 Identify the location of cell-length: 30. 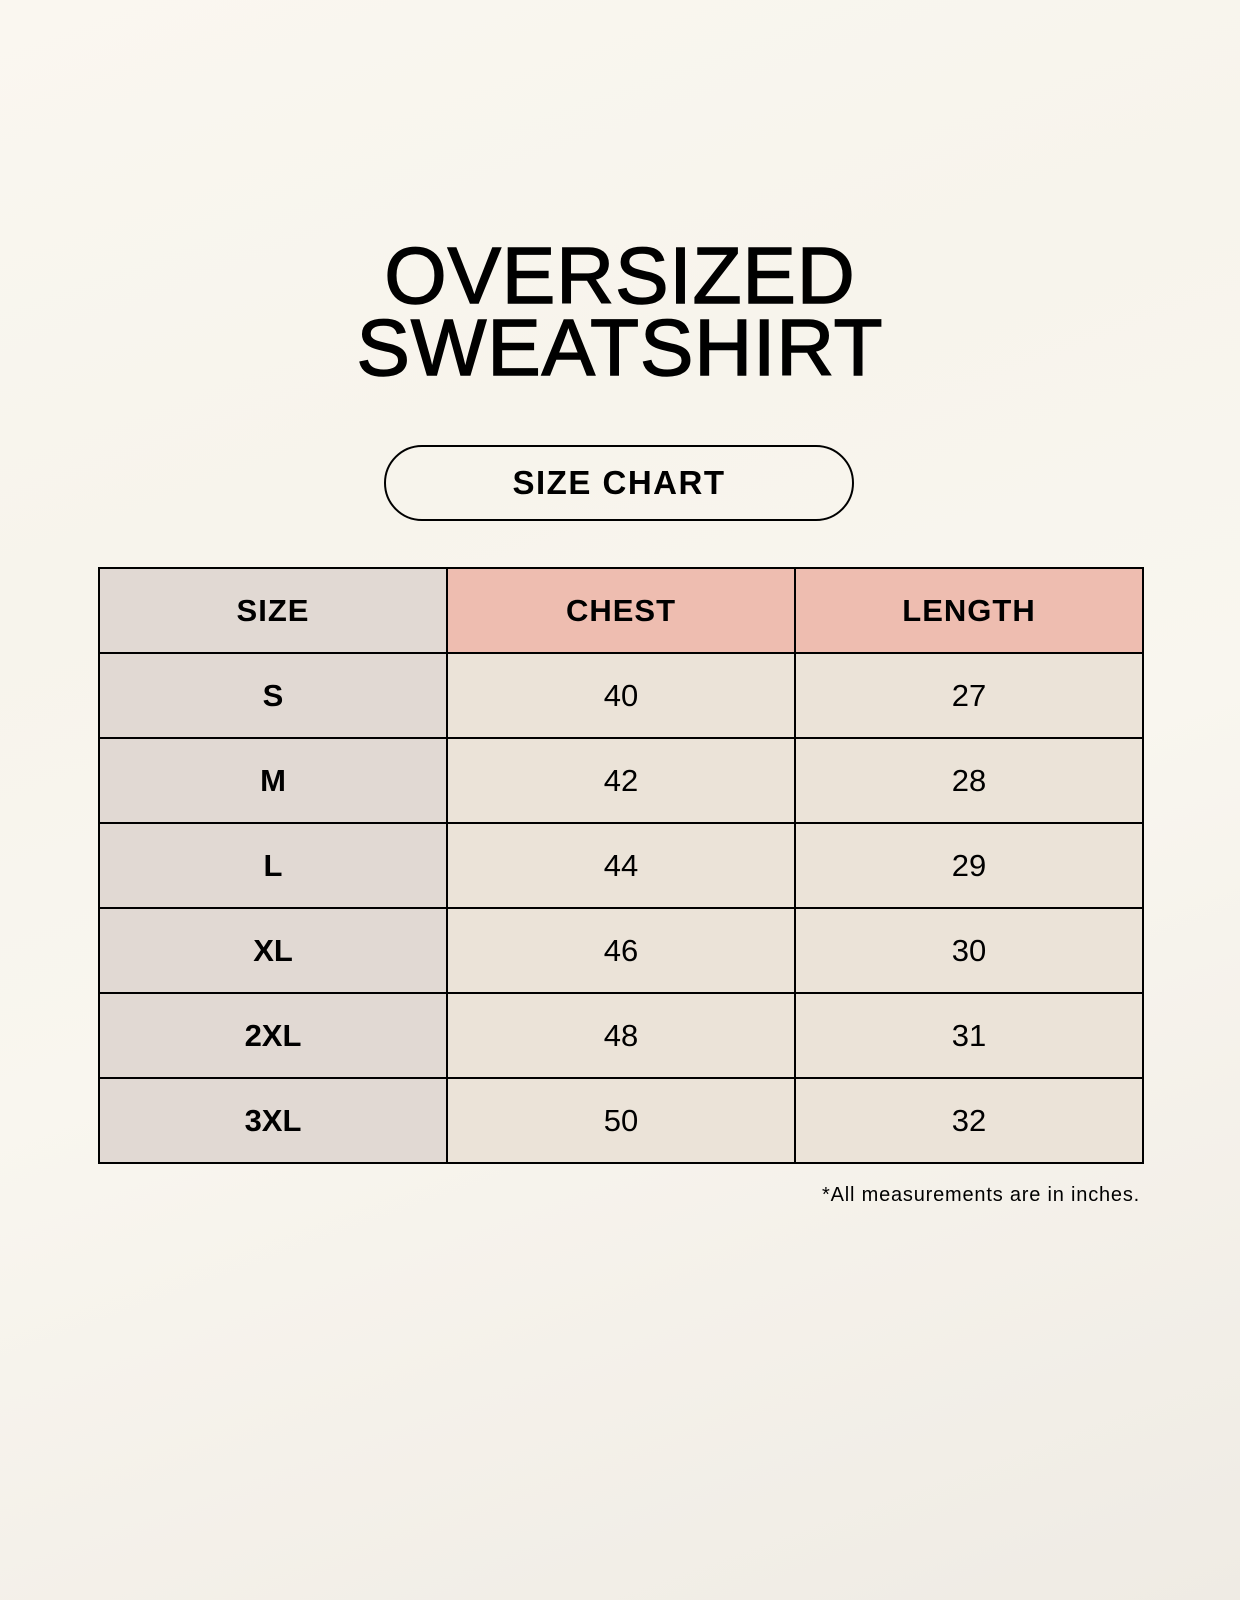
(969, 950).